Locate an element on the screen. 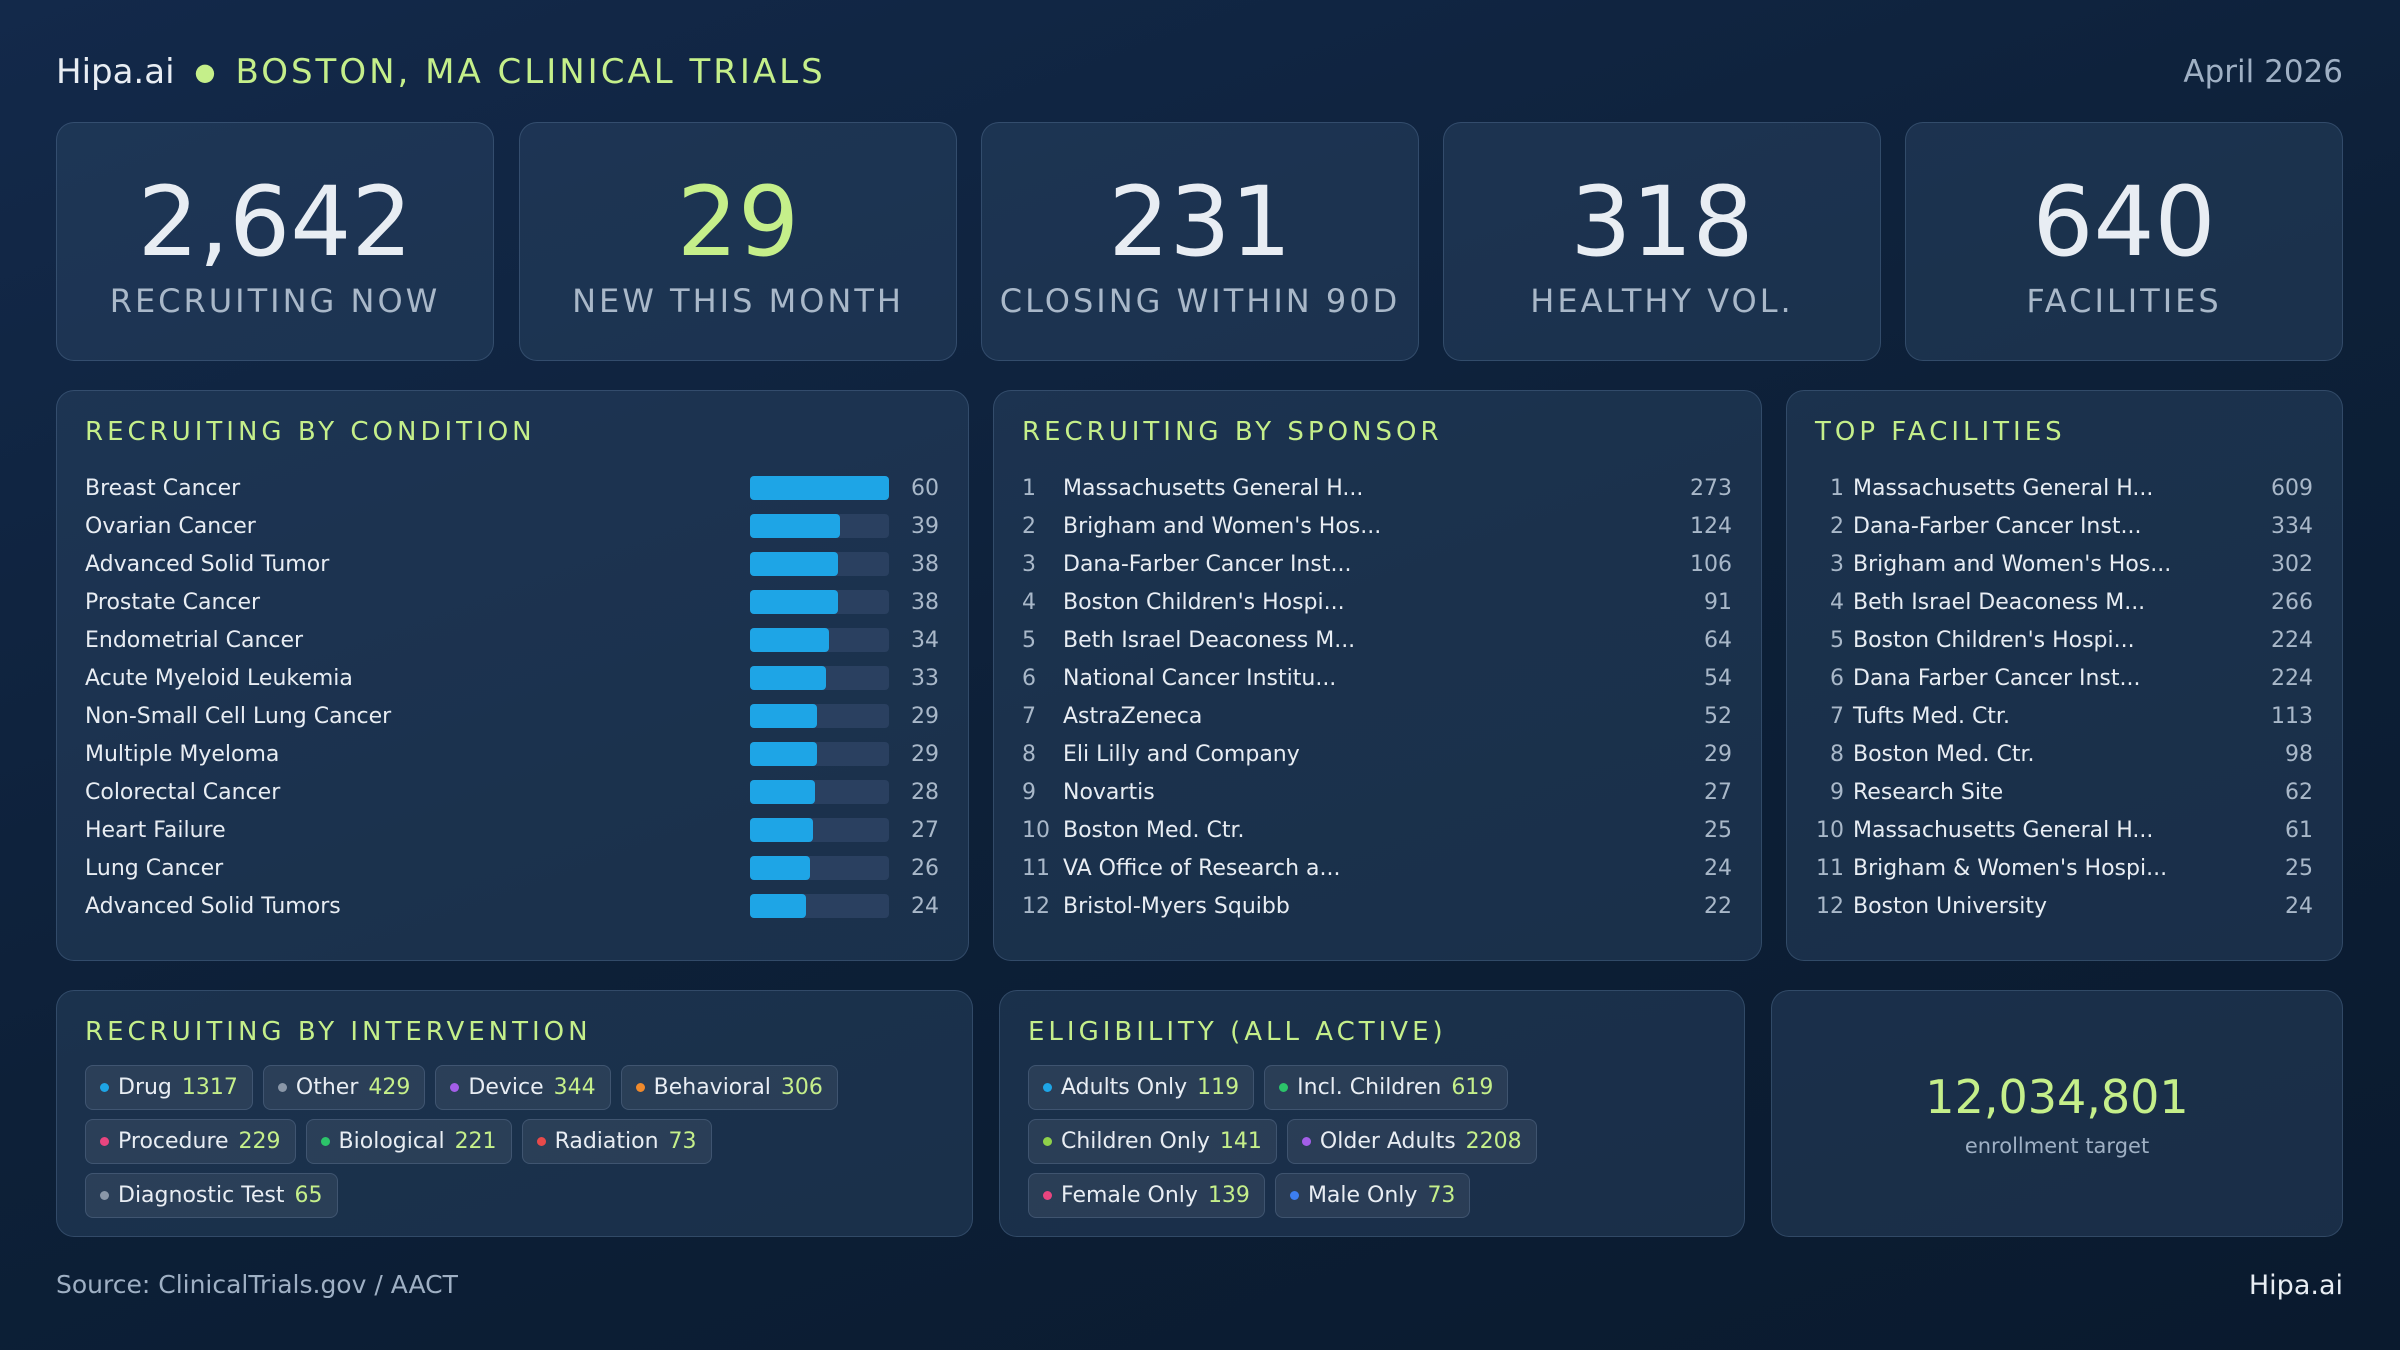 Image resolution: width=2400 pixels, height=1350 pixels. item-value: 273 is located at coordinates (1711, 488).